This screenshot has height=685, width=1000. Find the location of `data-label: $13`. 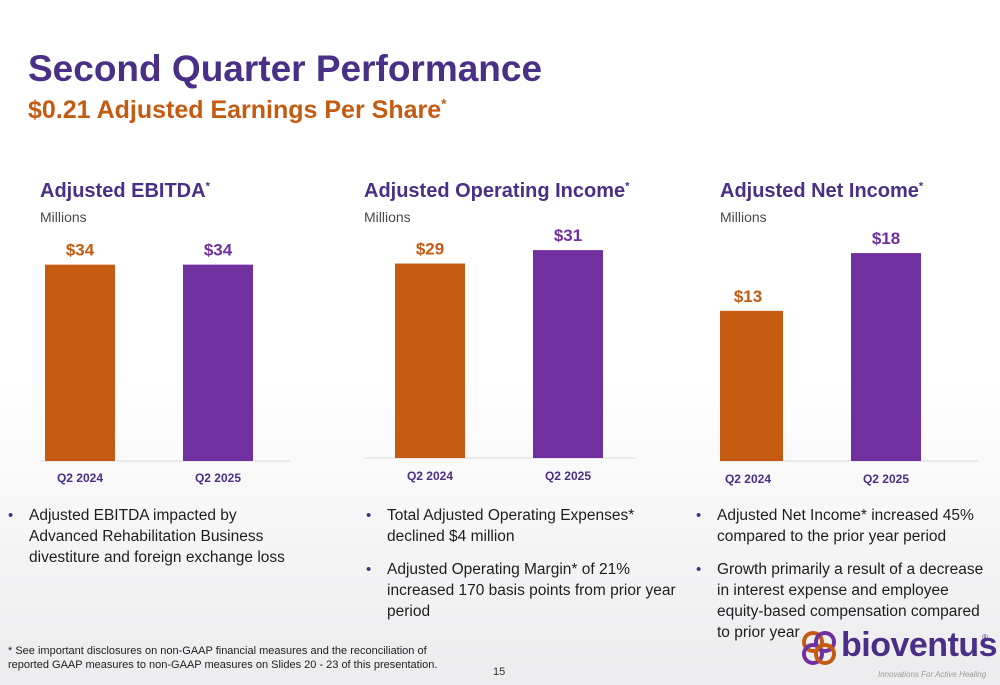

data-label: $13 is located at coordinates (748, 296).